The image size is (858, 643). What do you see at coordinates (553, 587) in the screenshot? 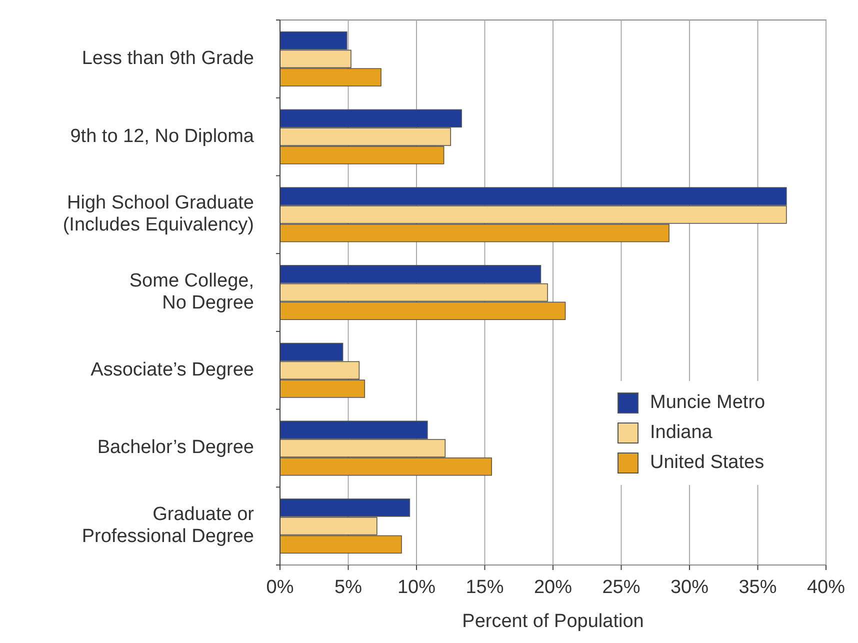
I see `x-tick-label: 20%` at bounding box center [553, 587].